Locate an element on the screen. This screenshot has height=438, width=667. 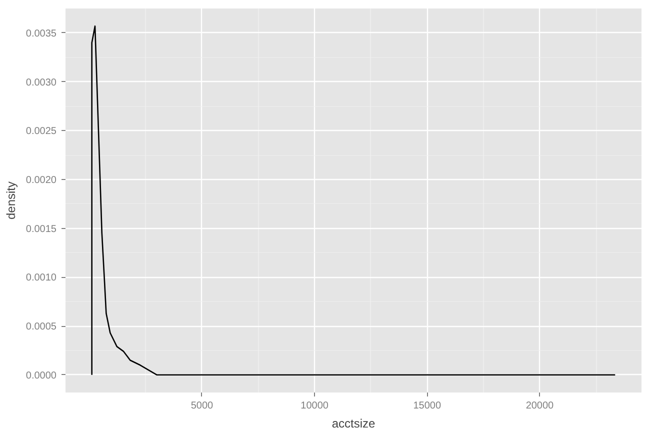
y-tick-label: 0.0005 is located at coordinates (41, 327).